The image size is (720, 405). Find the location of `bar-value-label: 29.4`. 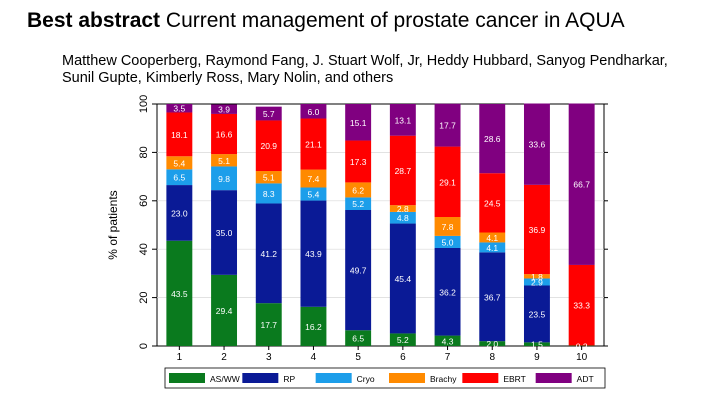

bar-value-label: 29.4 is located at coordinates (224, 311).